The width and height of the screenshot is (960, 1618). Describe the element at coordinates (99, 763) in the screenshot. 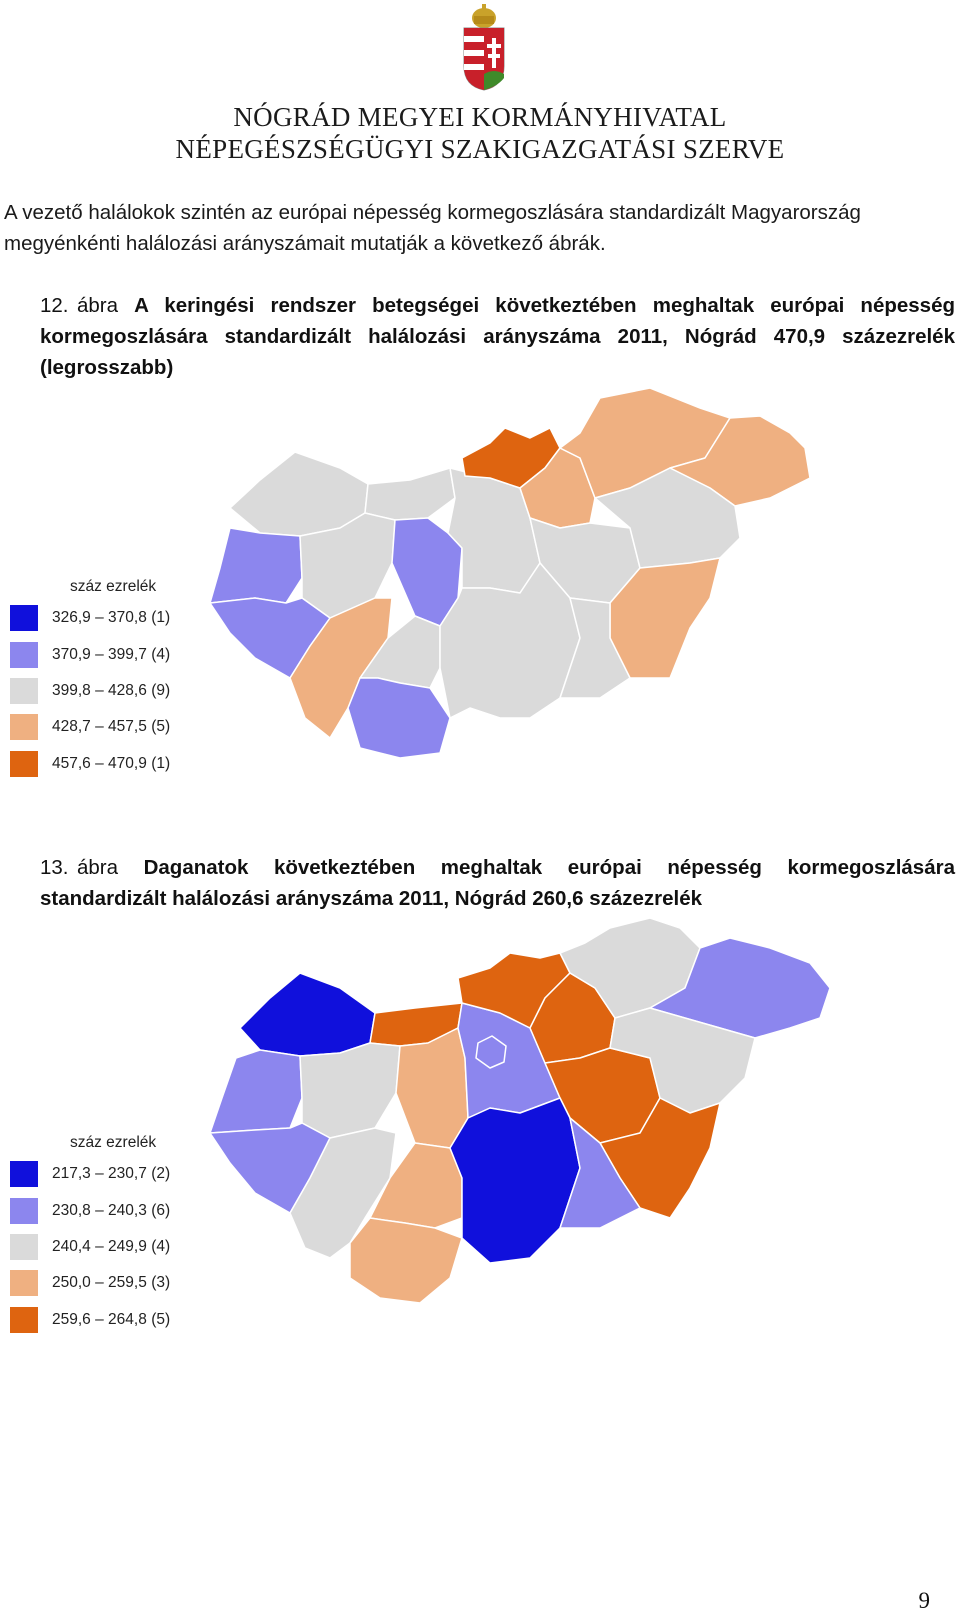

I see `legend-range: 457,6 – 470,9` at that location.